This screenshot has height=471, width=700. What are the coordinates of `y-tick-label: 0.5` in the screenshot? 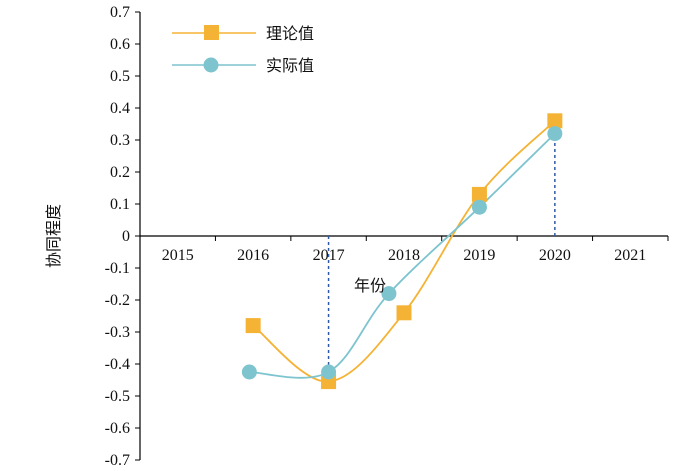 It's located at (120, 76).